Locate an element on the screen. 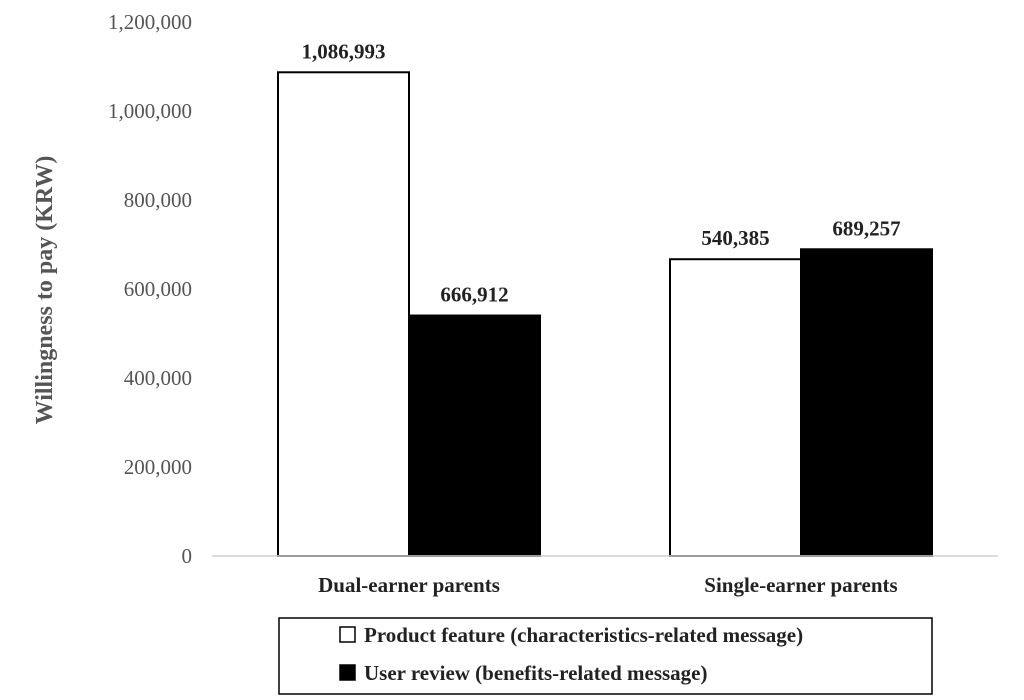 The width and height of the screenshot is (1024, 700). category-label: Dual-earner parents is located at coordinates (409, 585).